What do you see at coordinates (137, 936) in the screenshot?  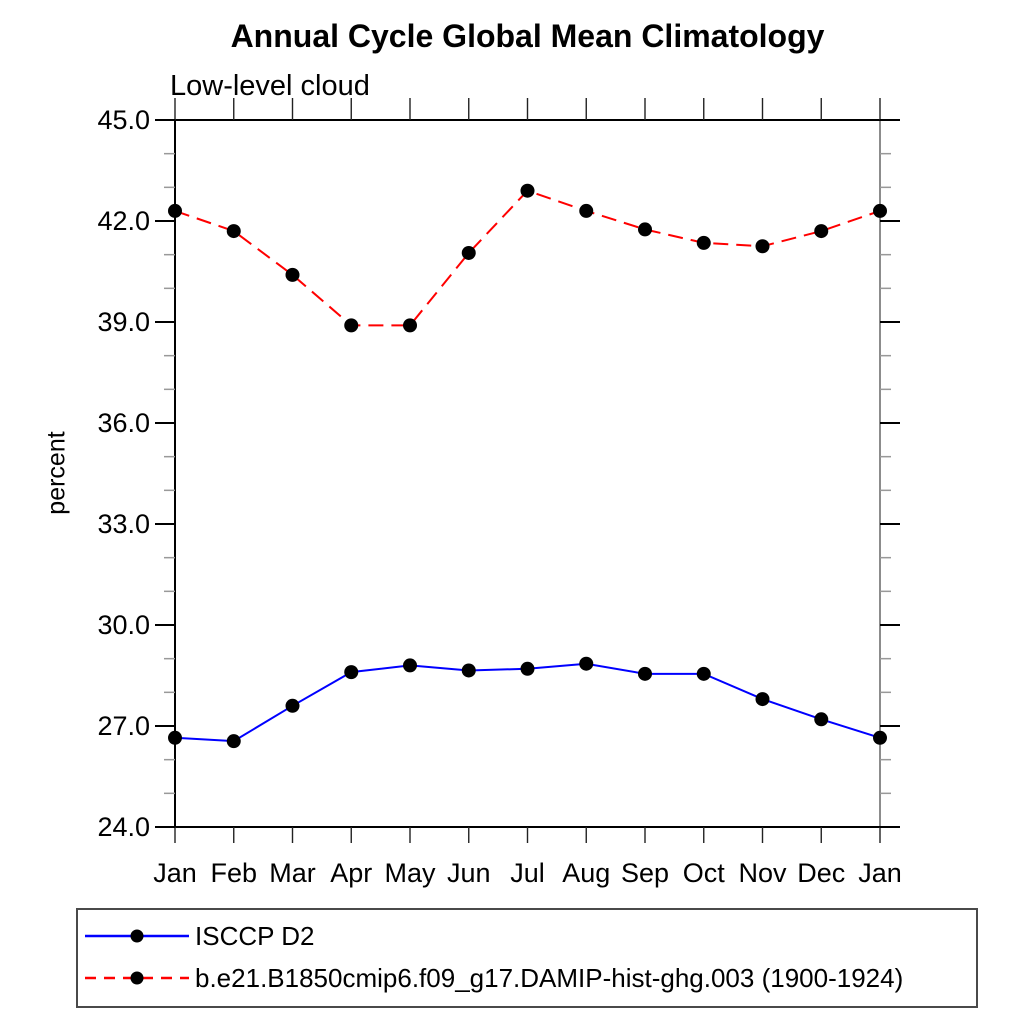 I see `legend-line-sample-solid-icon` at bounding box center [137, 936].